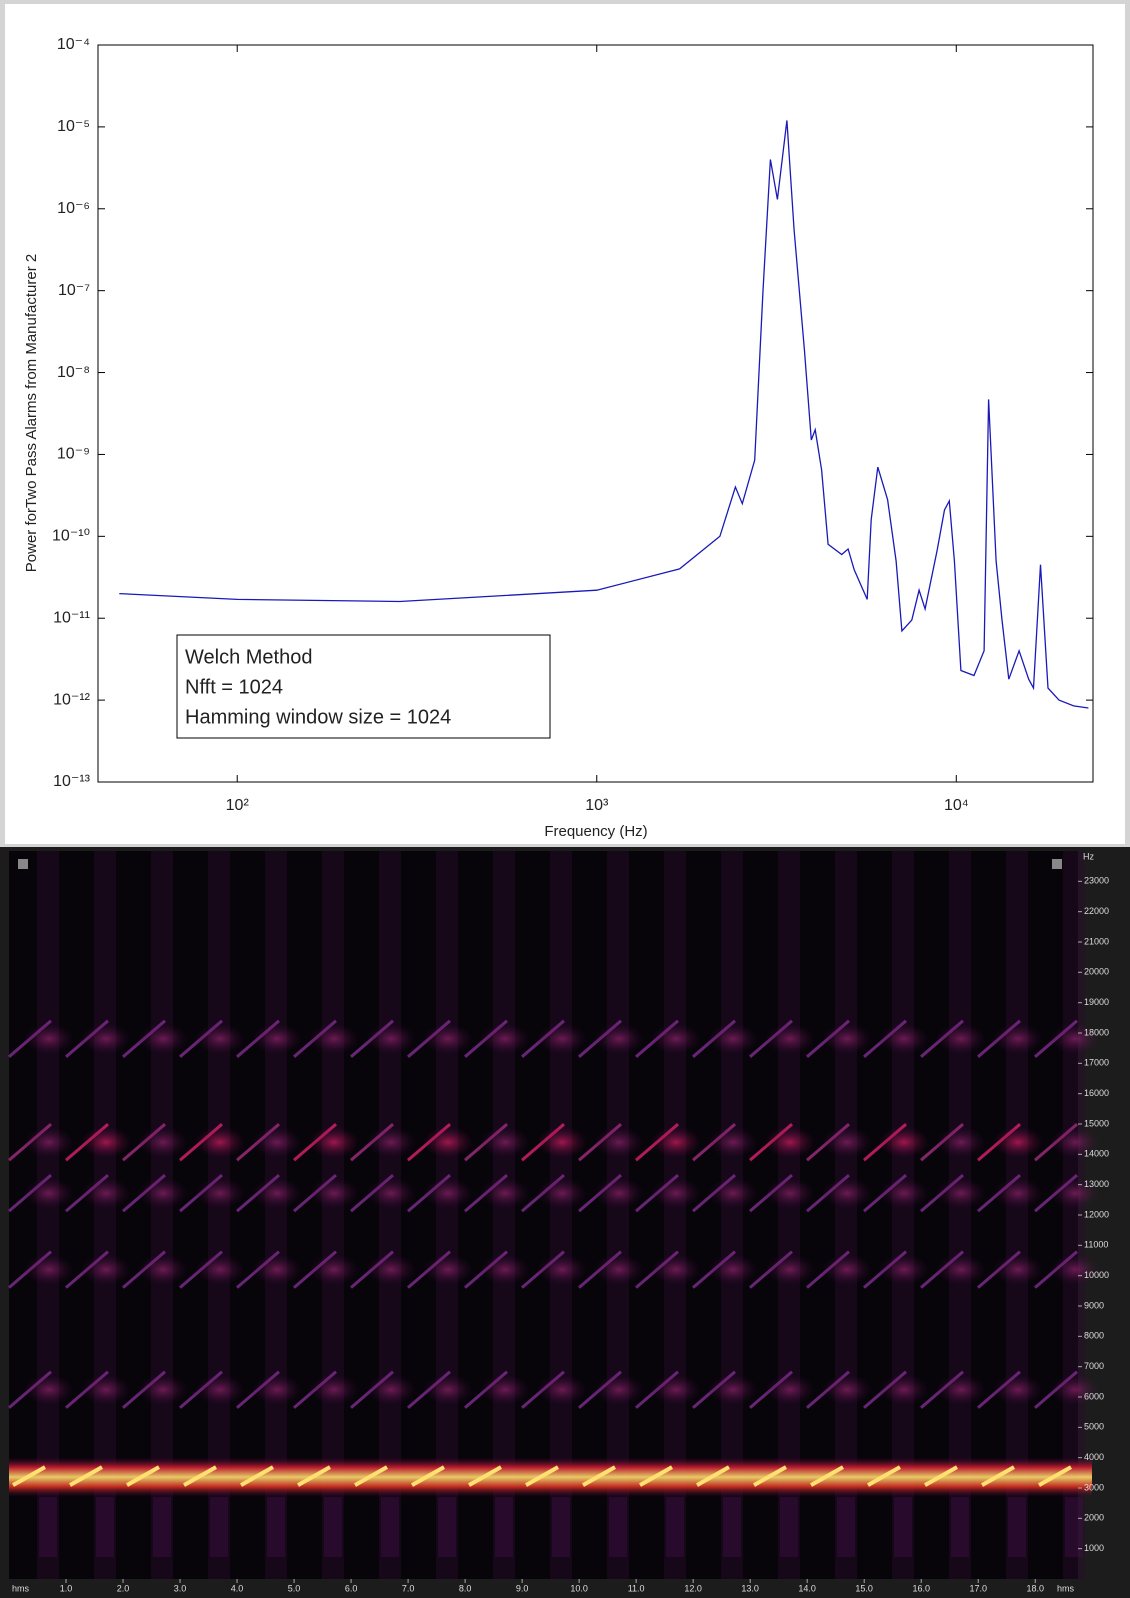 The width and height of the screenshot is (1130, 1598). Describe the element at coordinates (1096, 941) in the screenshot. I see `y-tick-label: 21000` at that location.